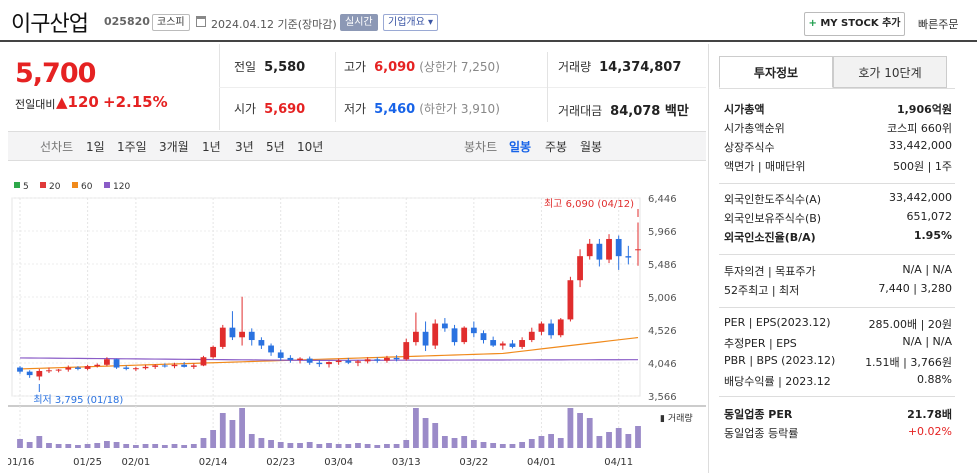  I want to click on info-row: 동일업종 등락률 +0.02%, so click(838, 433).